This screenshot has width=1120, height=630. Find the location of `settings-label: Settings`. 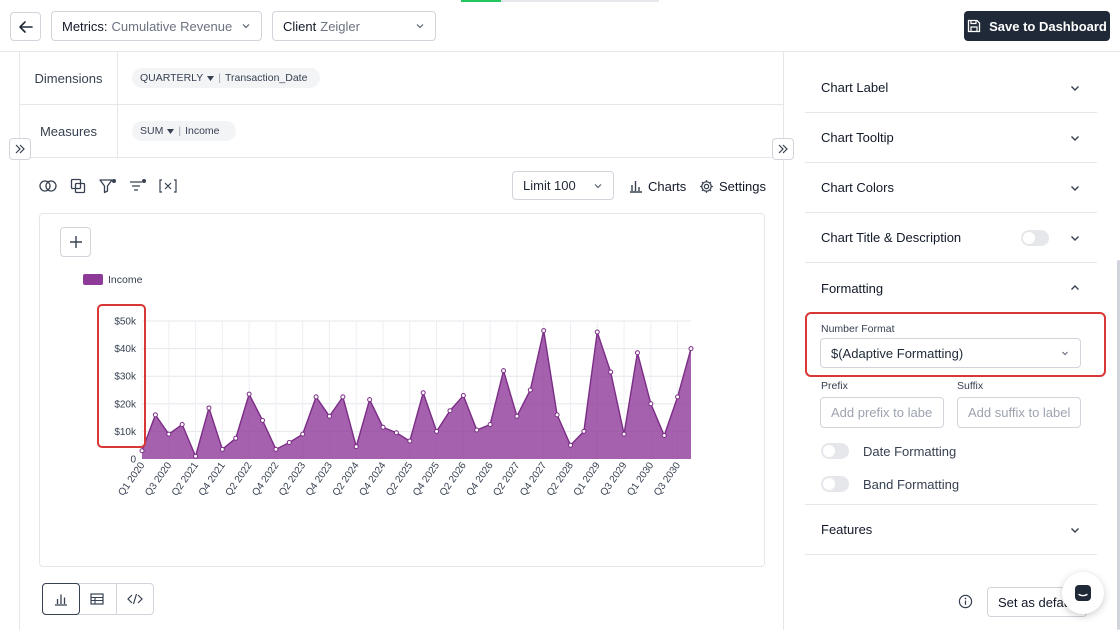

settings-label: Settings is located at coordinates (742, 186).